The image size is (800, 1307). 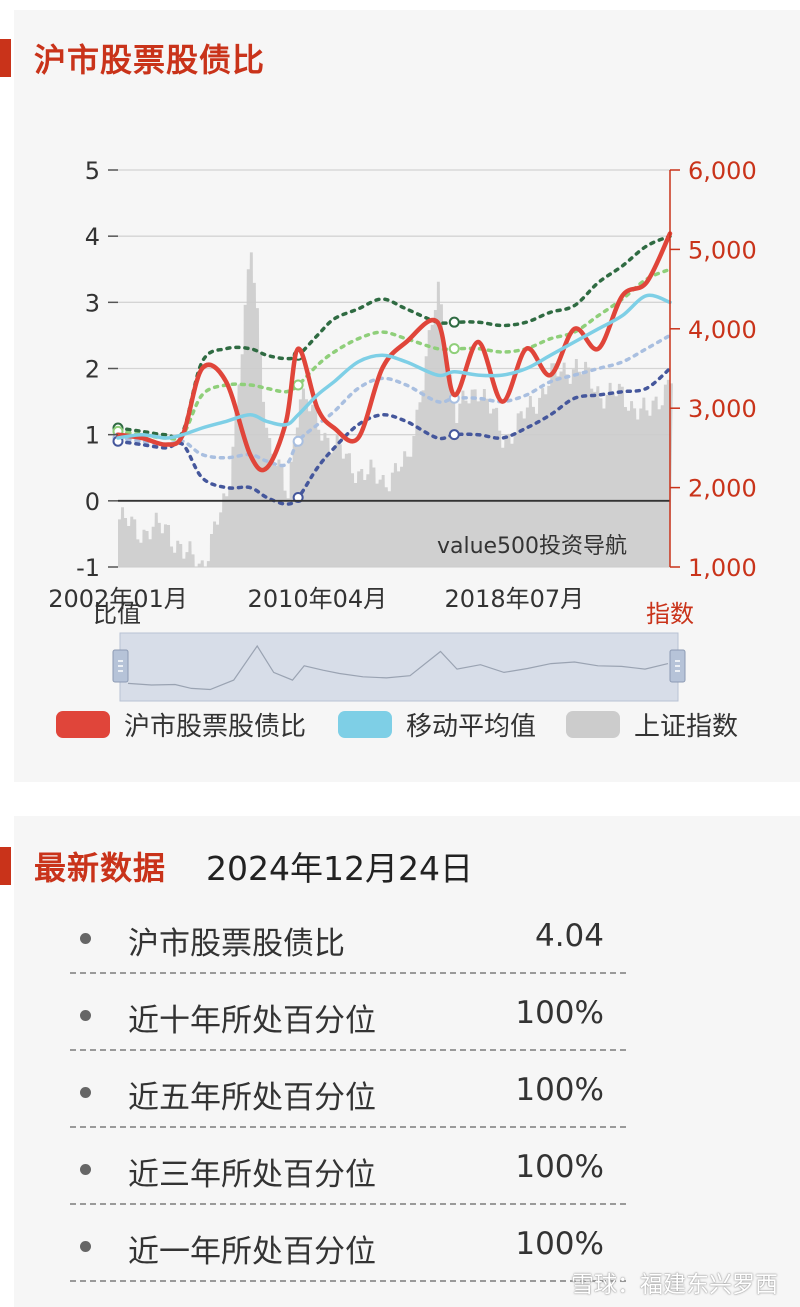 What do you see at coordinates (677, 666) in the screenshot?
I see `range-slider-right-handle` at bounding box center [677, 666].